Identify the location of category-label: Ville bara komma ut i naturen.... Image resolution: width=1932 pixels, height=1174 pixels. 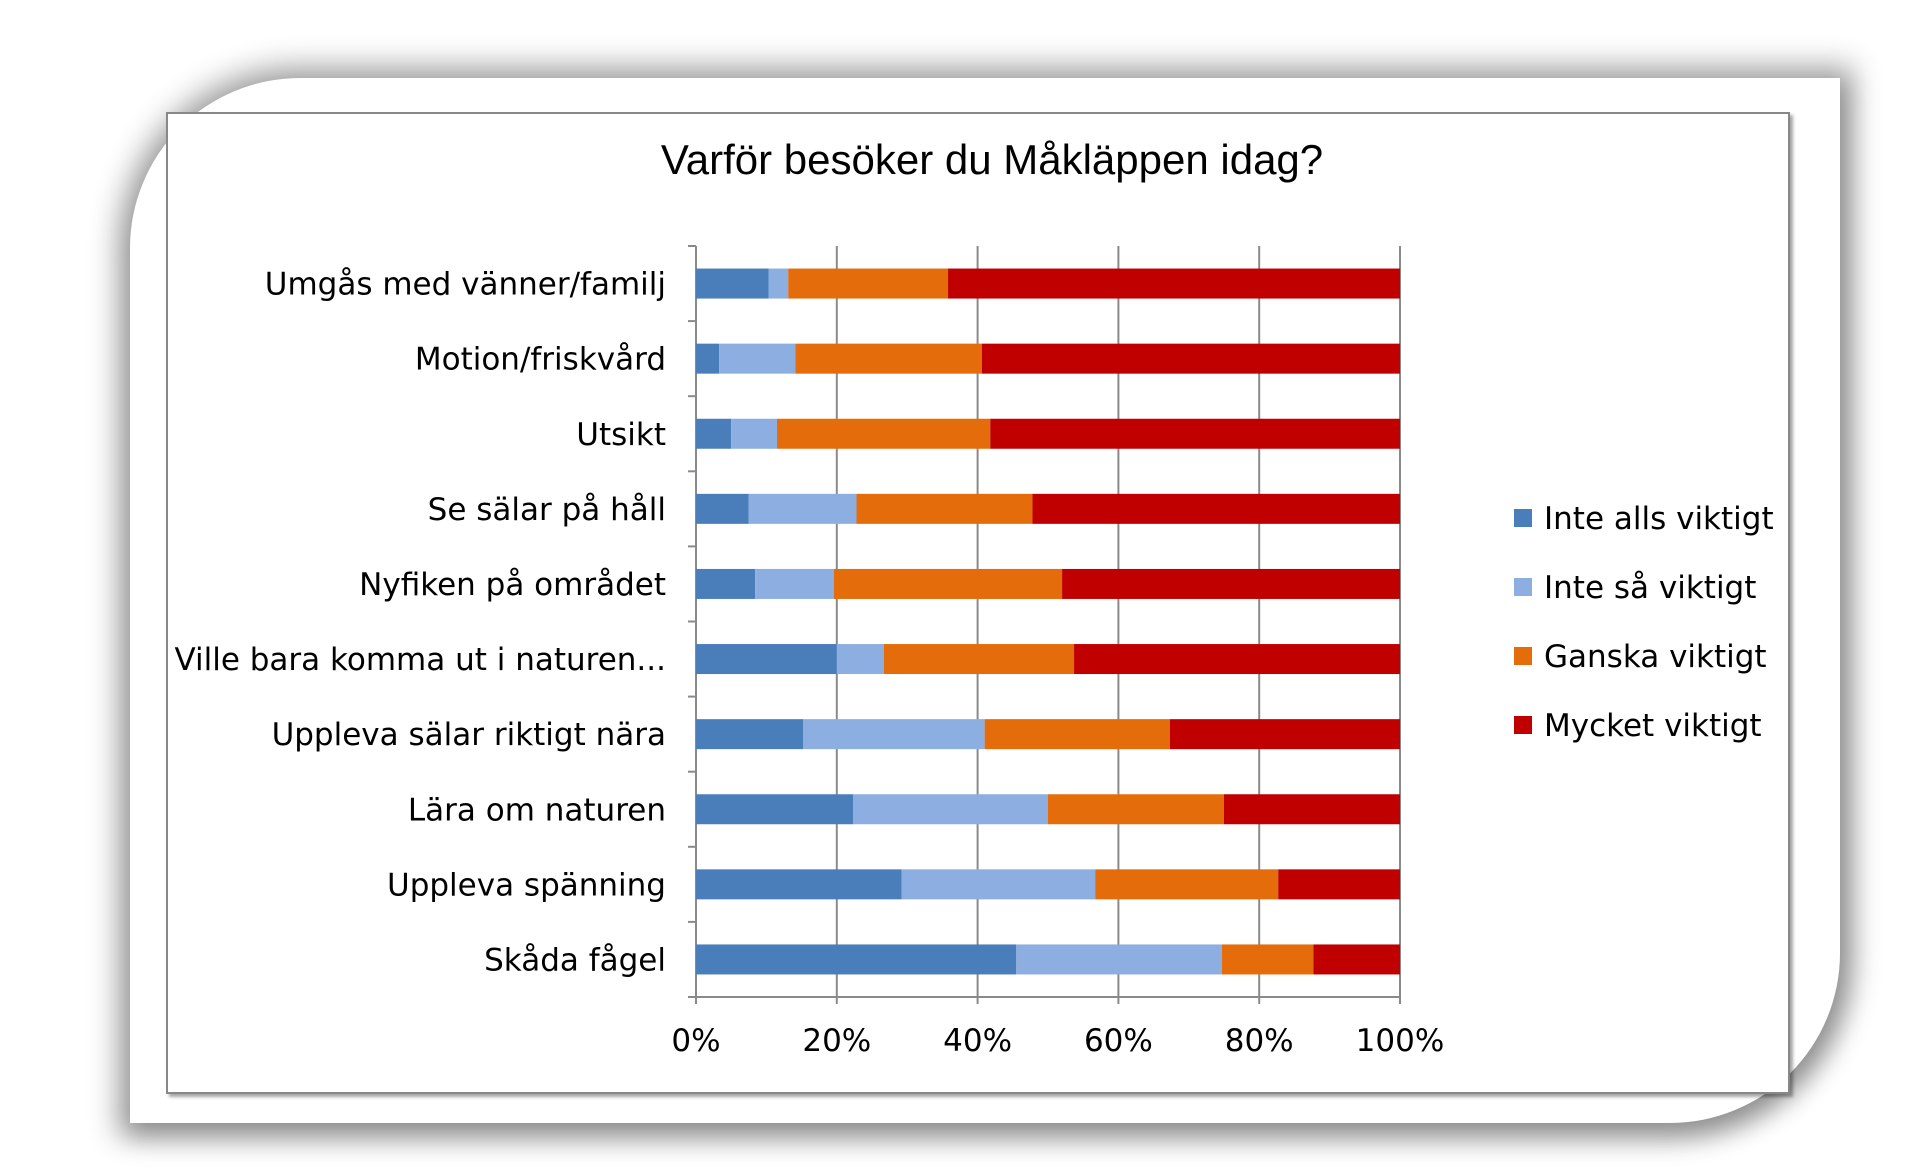
(420, 660).